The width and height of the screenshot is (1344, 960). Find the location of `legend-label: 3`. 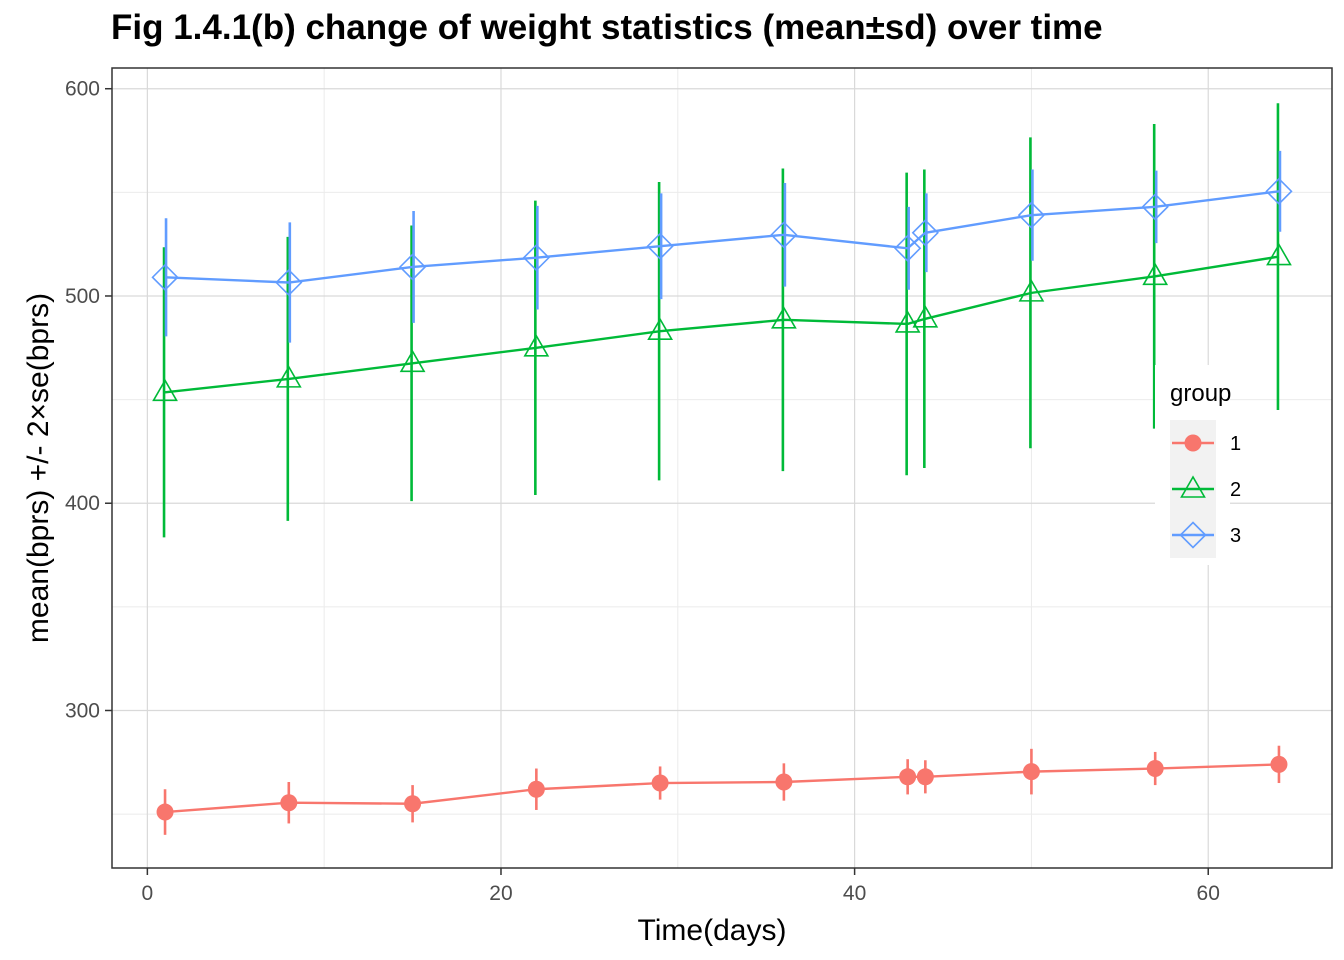

legend-label: 3 is located at coordinates (1235, 536).